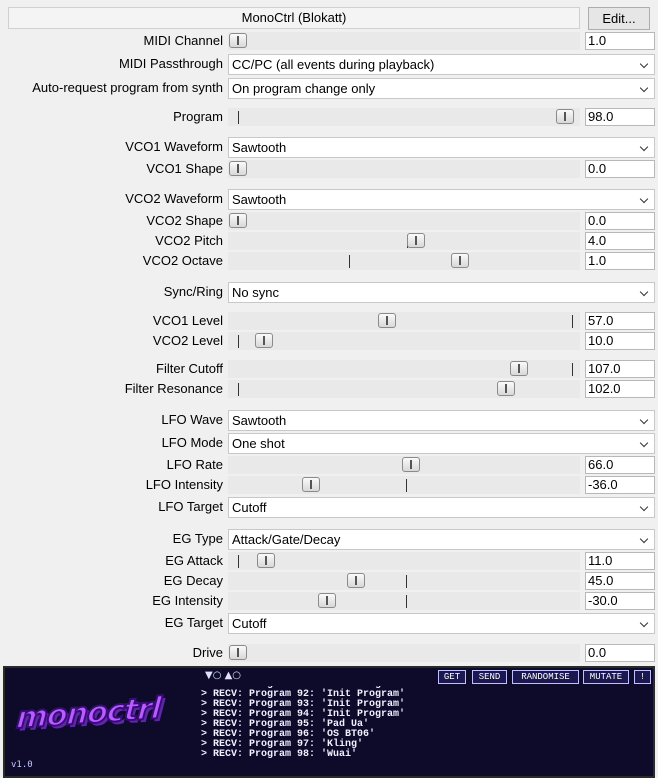 The image size is (658, 778). I want to click on param-label: LFO Wave, so click(192, 419).